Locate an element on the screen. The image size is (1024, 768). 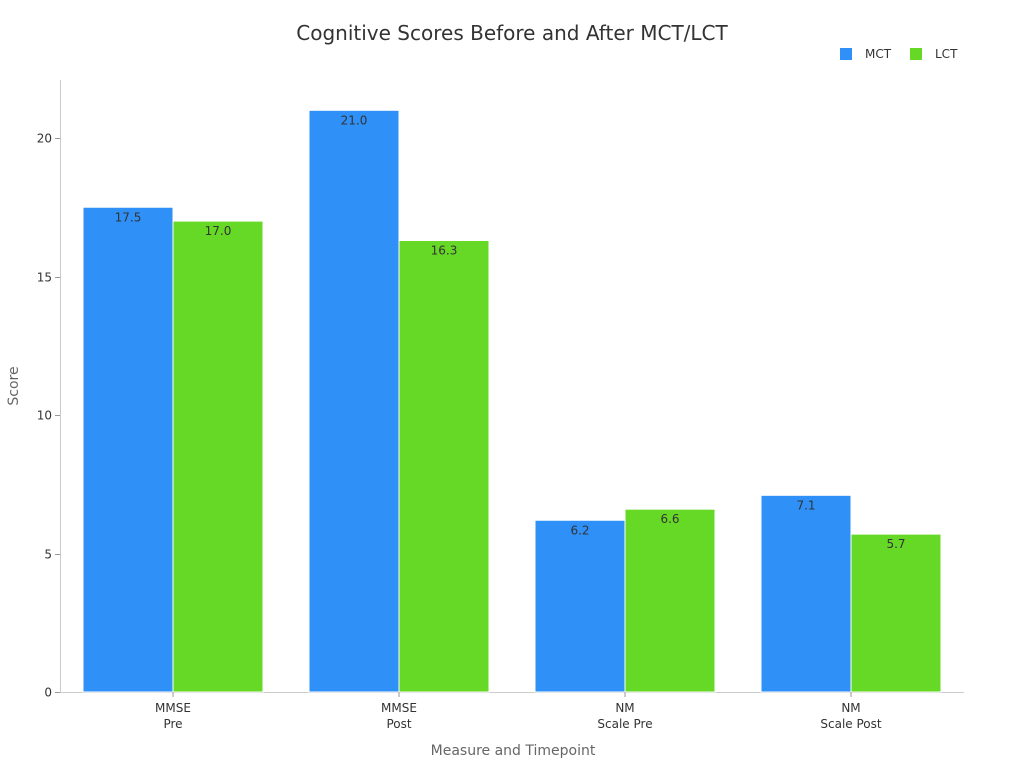
y-axis-ticks: 0 5 10 15 20 is located at coordinates (48, 416).